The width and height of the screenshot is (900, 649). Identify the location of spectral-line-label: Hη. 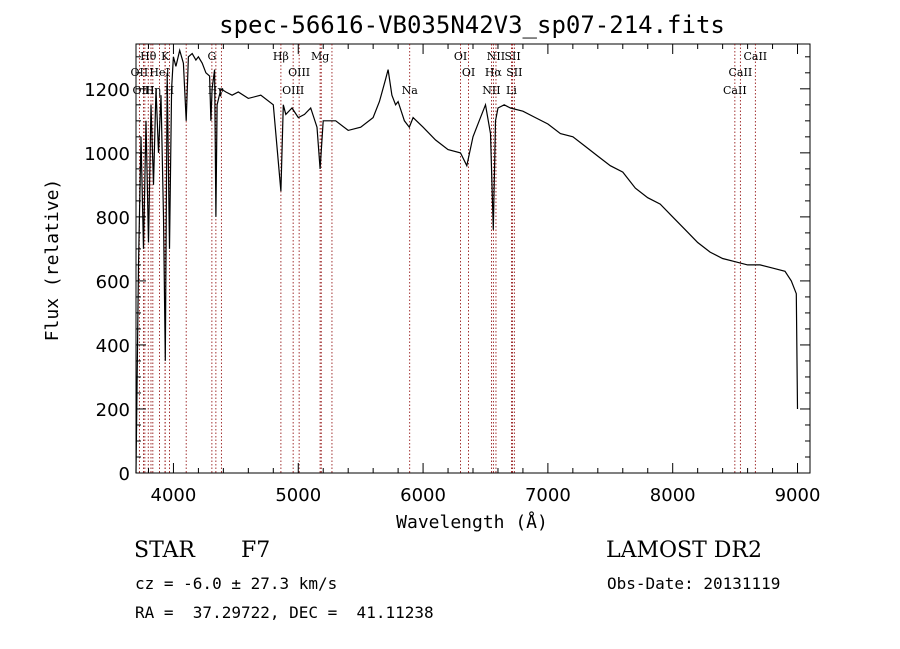
(153, 90).